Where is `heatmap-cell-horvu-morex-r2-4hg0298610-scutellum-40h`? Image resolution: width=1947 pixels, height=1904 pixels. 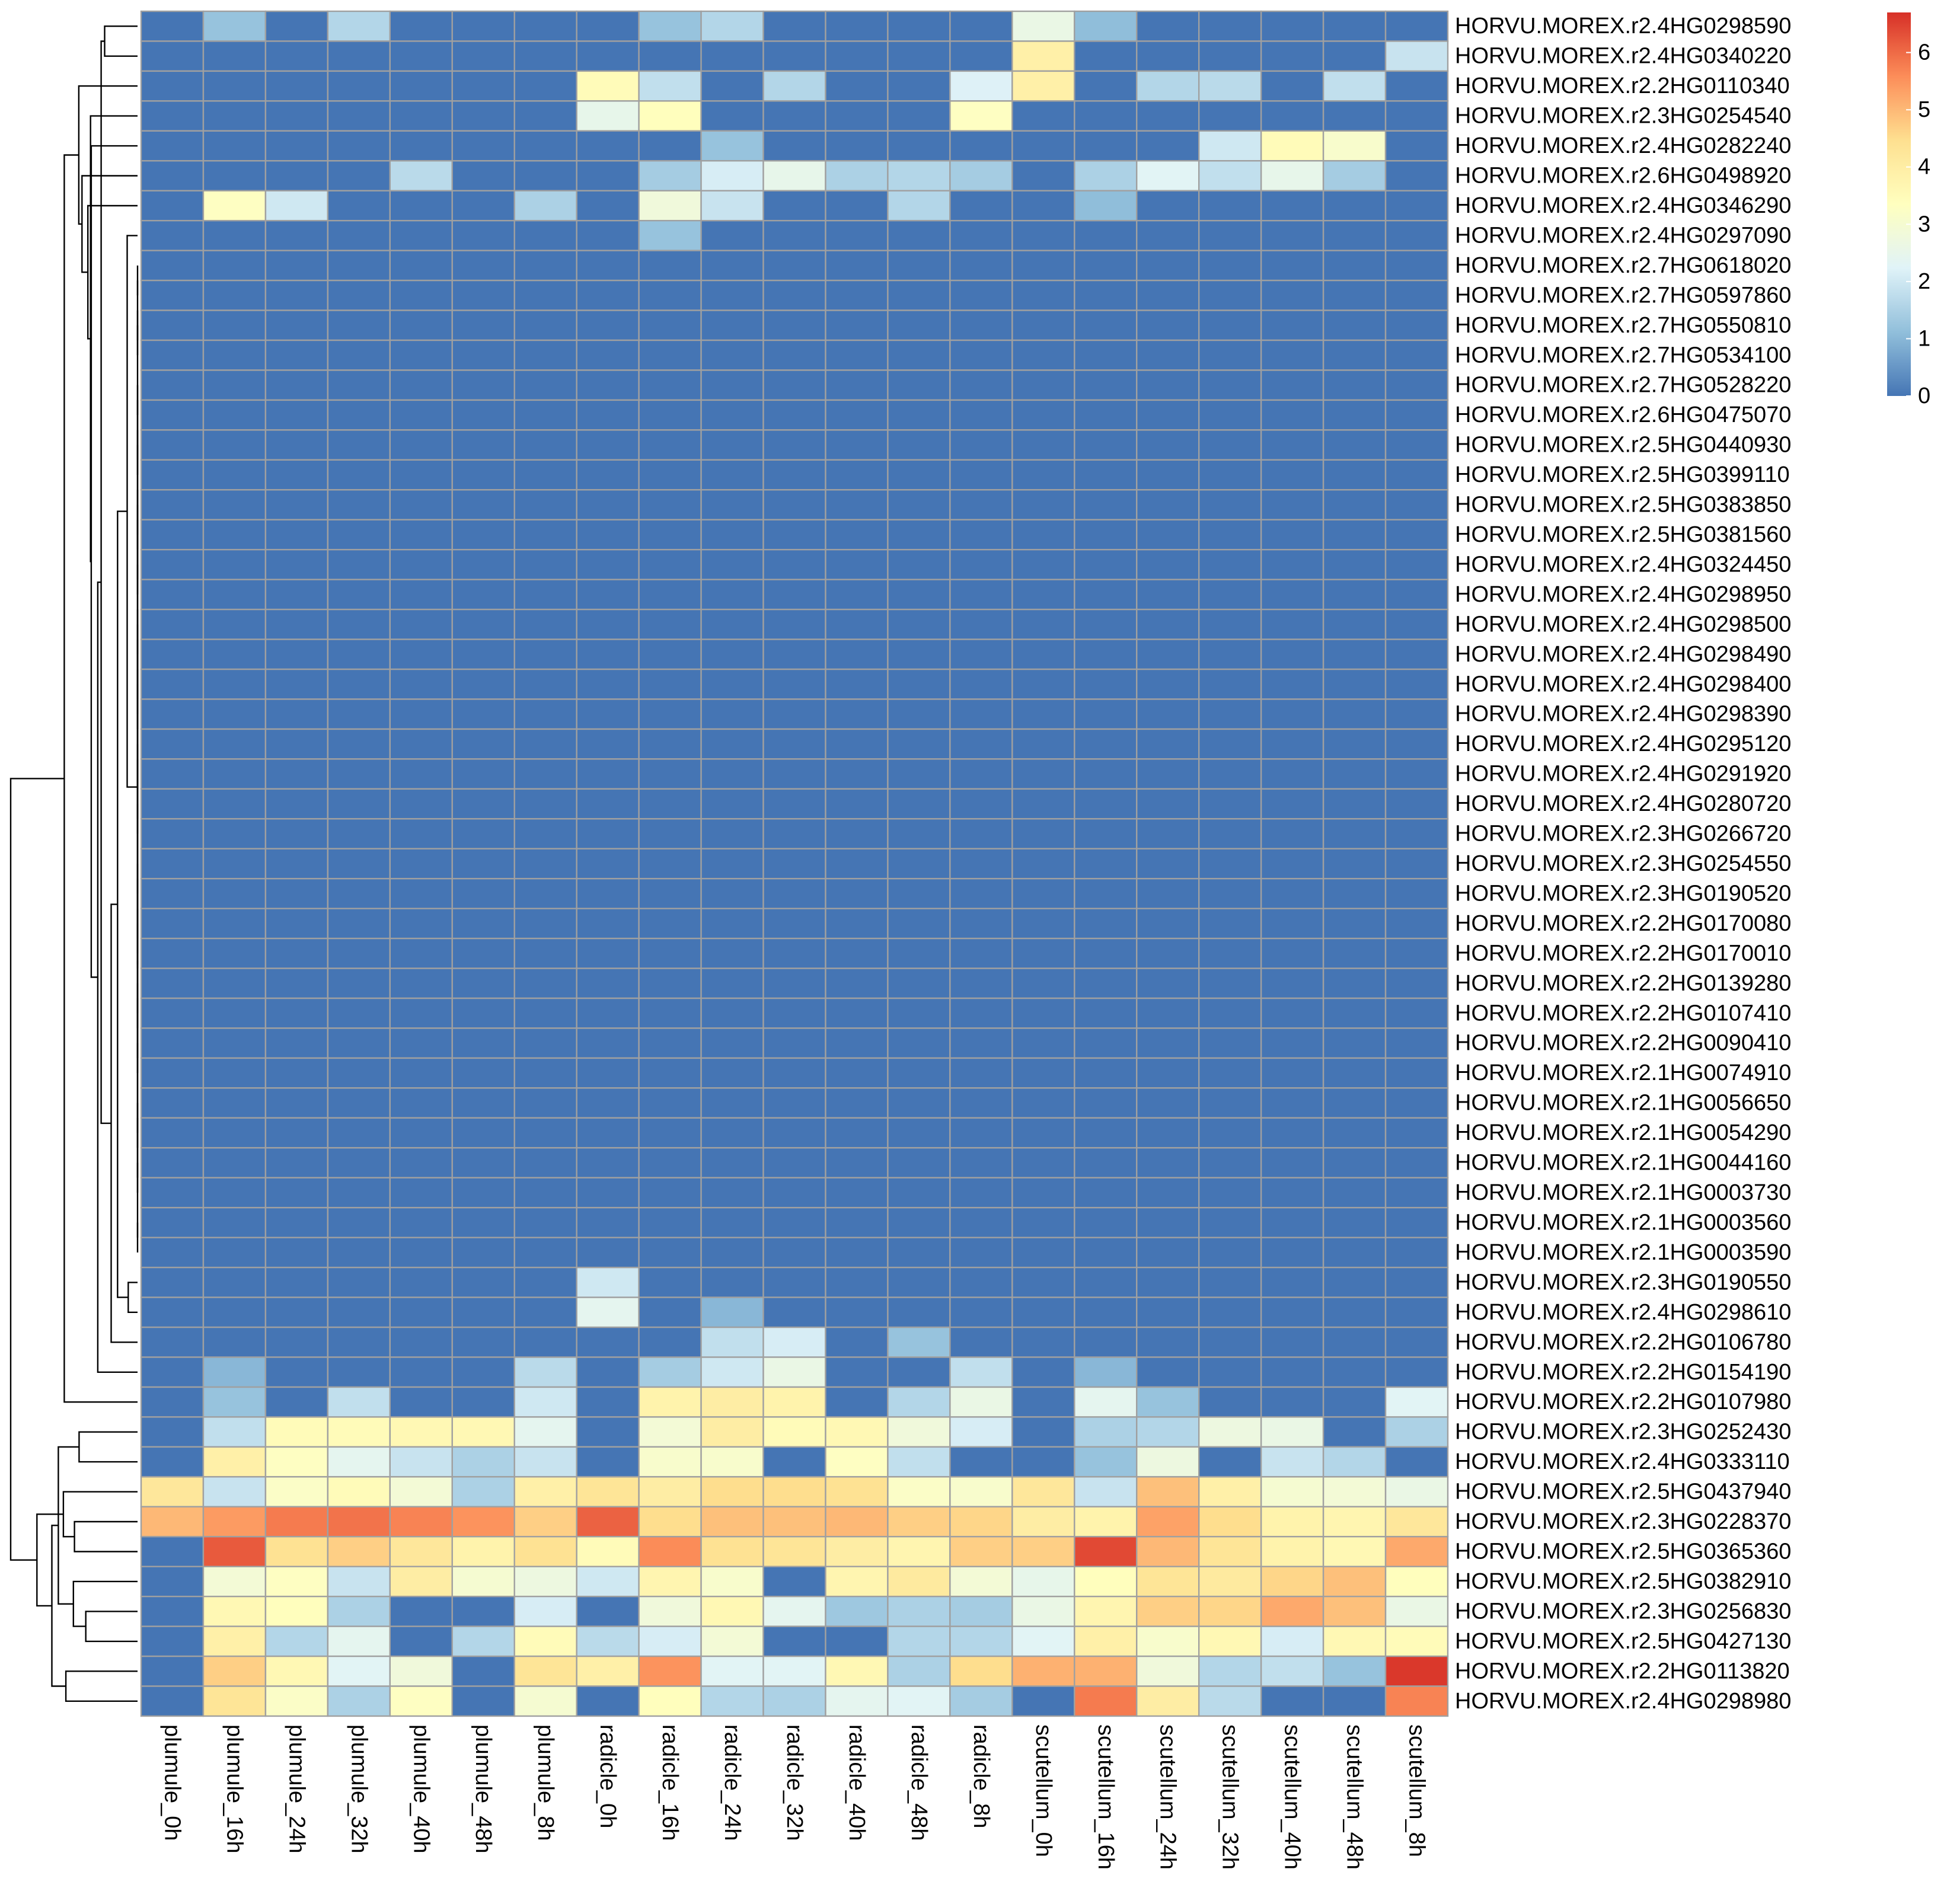 heatmap-cell-horvu-morex-r2-4hg0298610-scutellum-40h is located at coordinates (1292, 1312).